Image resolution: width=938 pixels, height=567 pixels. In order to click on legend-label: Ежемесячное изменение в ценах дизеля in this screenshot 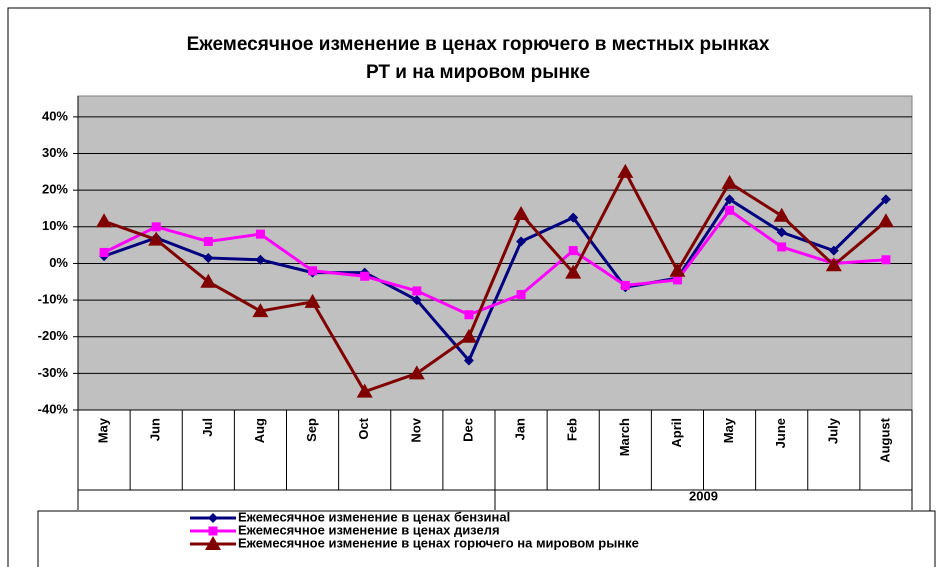, I will do `click(369, 529)`.